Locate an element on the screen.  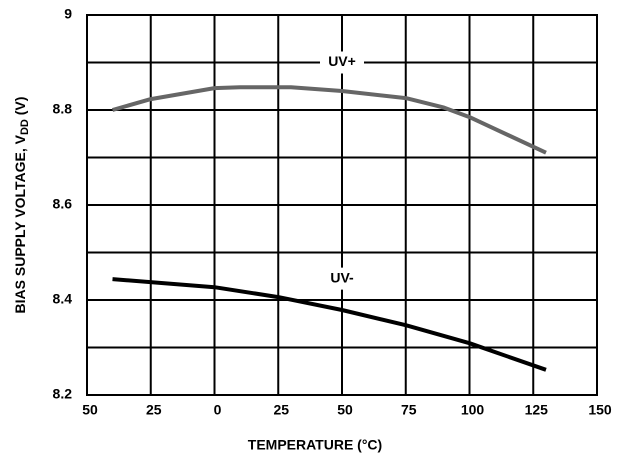
y-tick-label: 8.2 is located at coordinates (63, 394).